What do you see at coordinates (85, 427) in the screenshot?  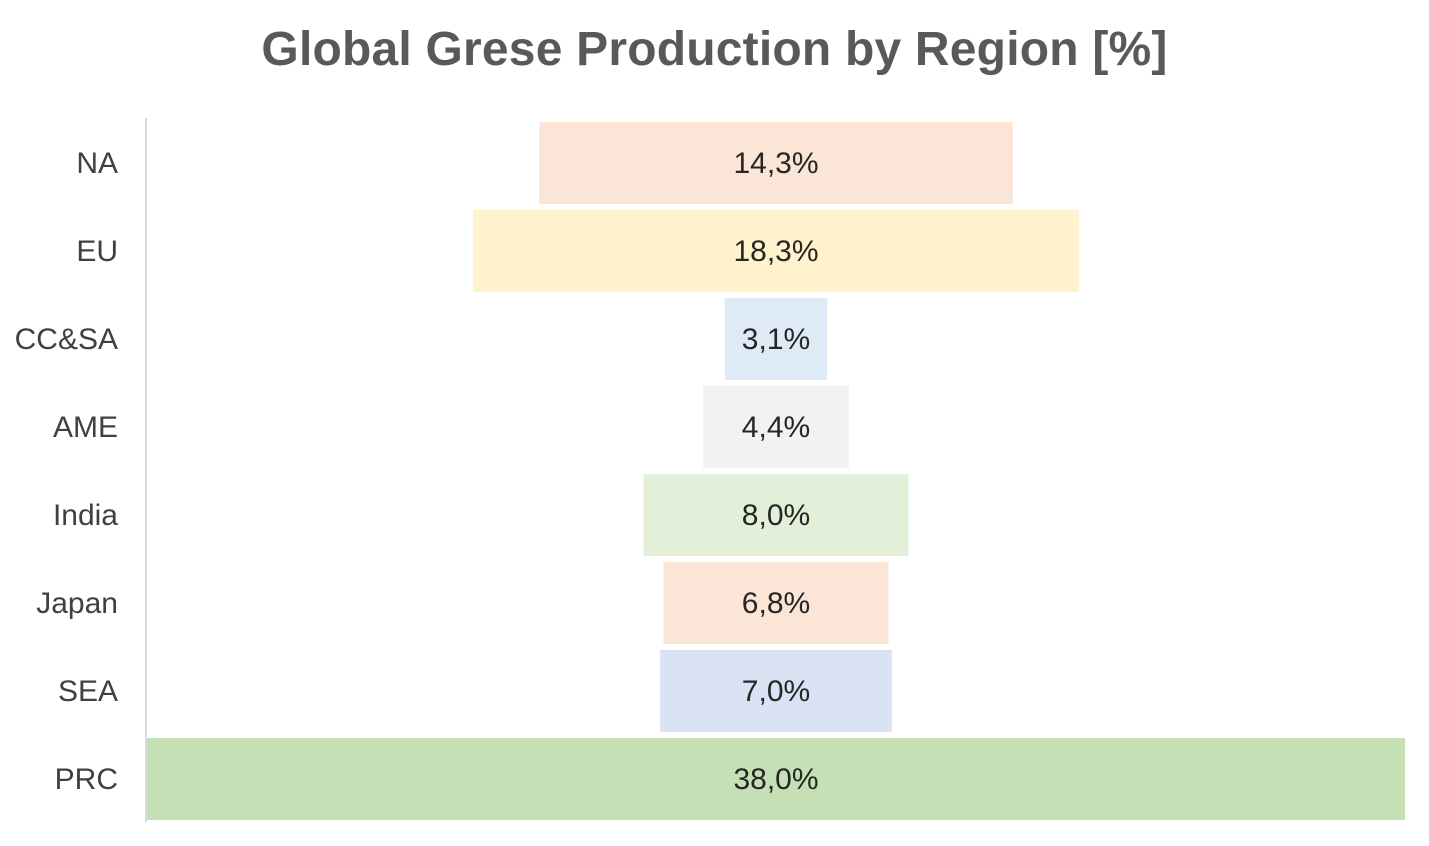 I see `category-label: AME` at bounding box center [85, 427].